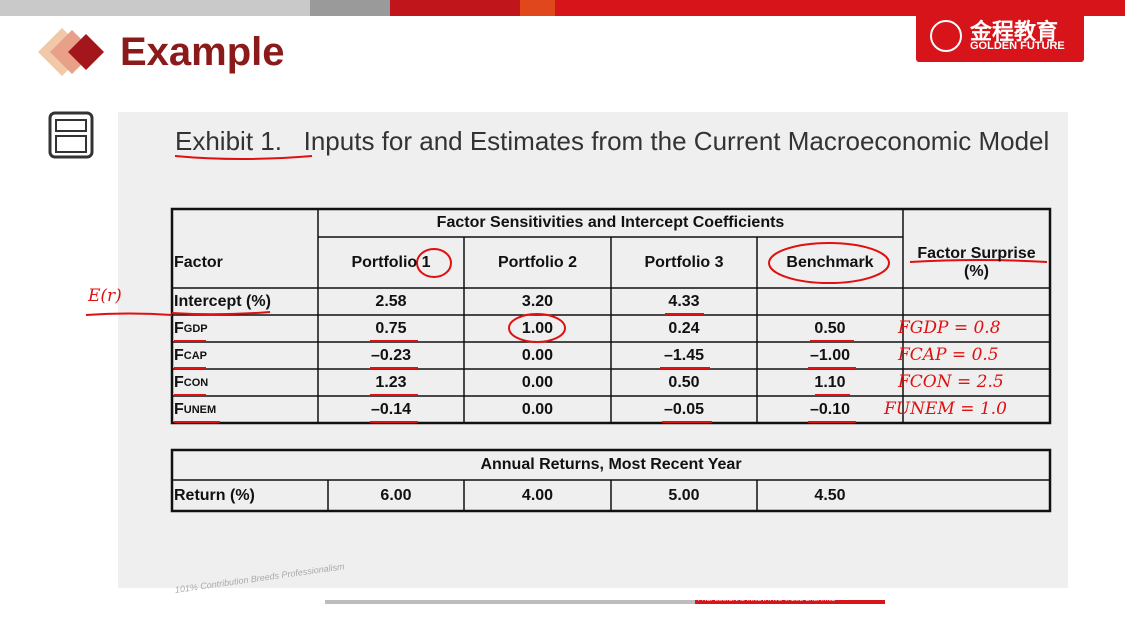 Image resolution: width=1125 pixels, height=633 pixels. I want to click on table-cell: –1.00, so click(830, 355).